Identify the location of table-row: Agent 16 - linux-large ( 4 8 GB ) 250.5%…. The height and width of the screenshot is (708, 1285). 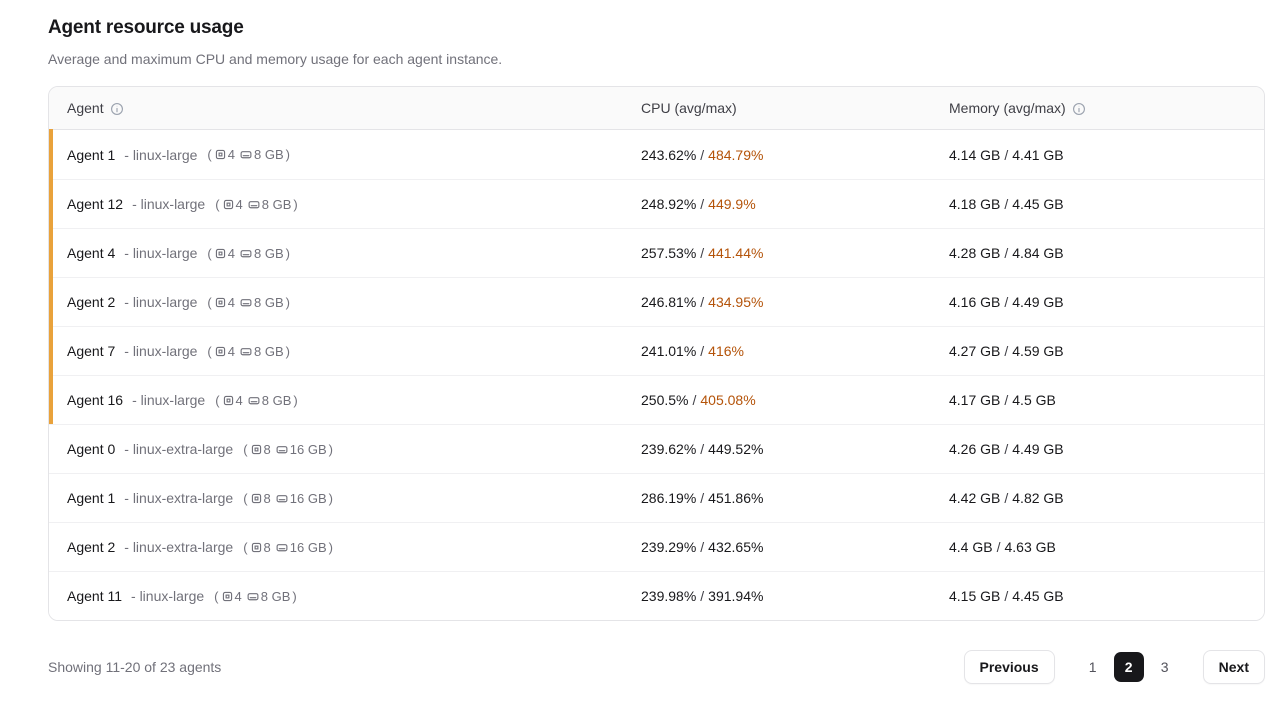
(656, 399).